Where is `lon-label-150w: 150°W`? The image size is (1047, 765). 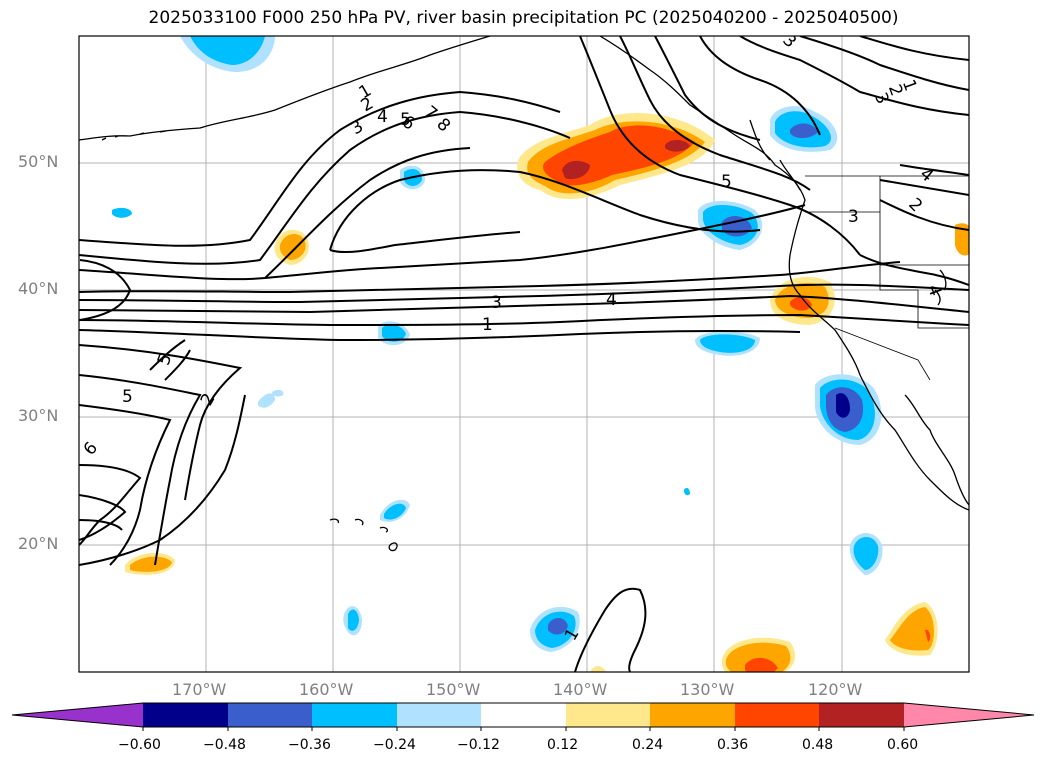
lon-label-150w: 150°W is located at coordinates (453, 689).